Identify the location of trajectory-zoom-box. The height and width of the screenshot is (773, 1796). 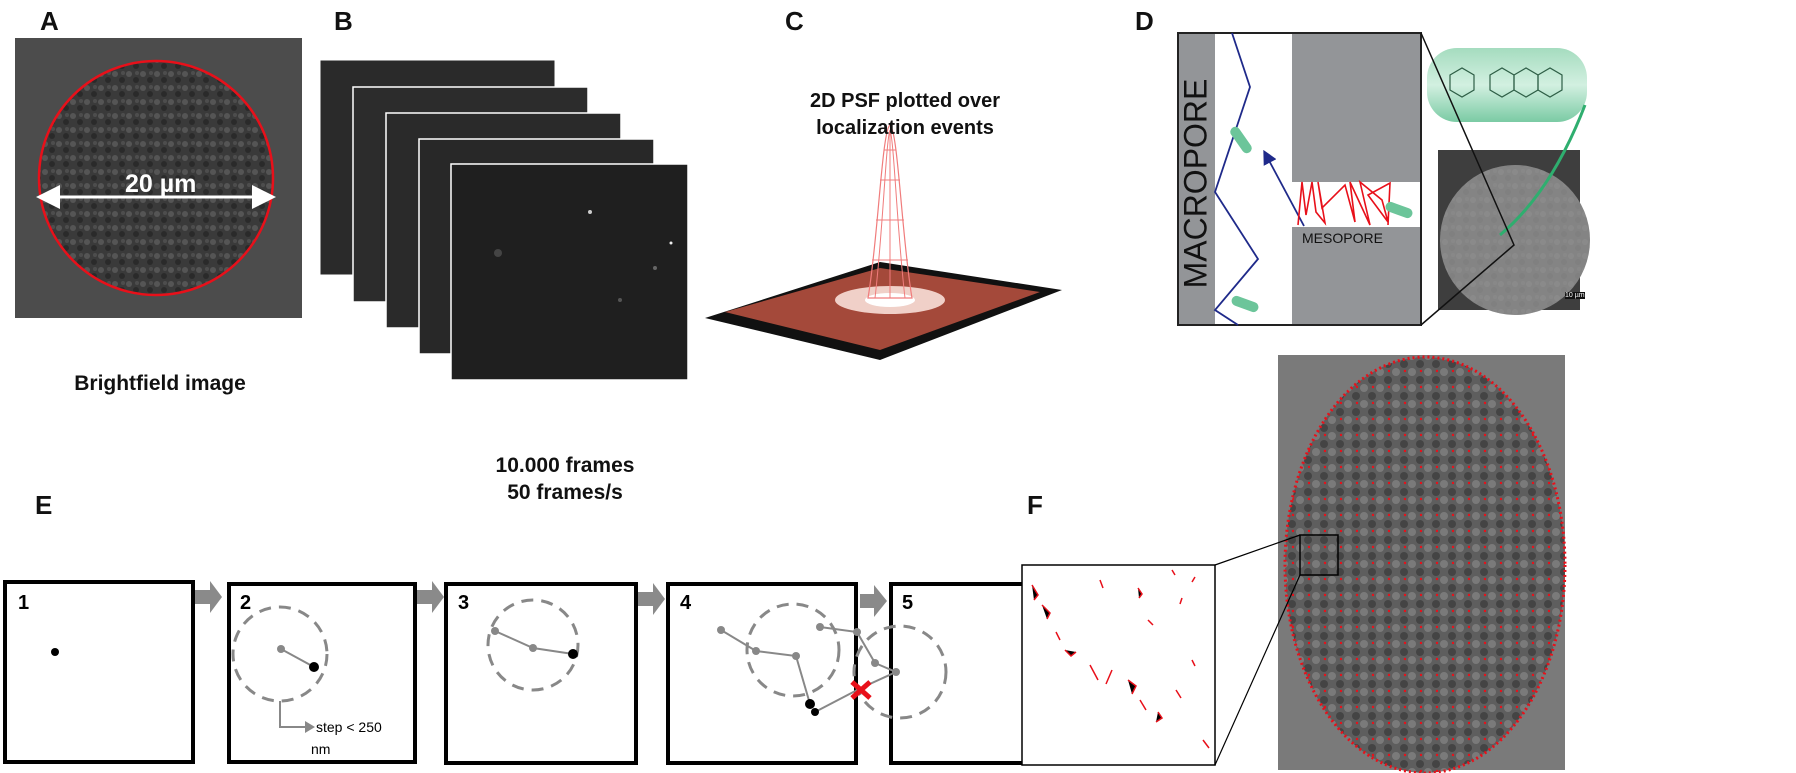
(1118, 665).